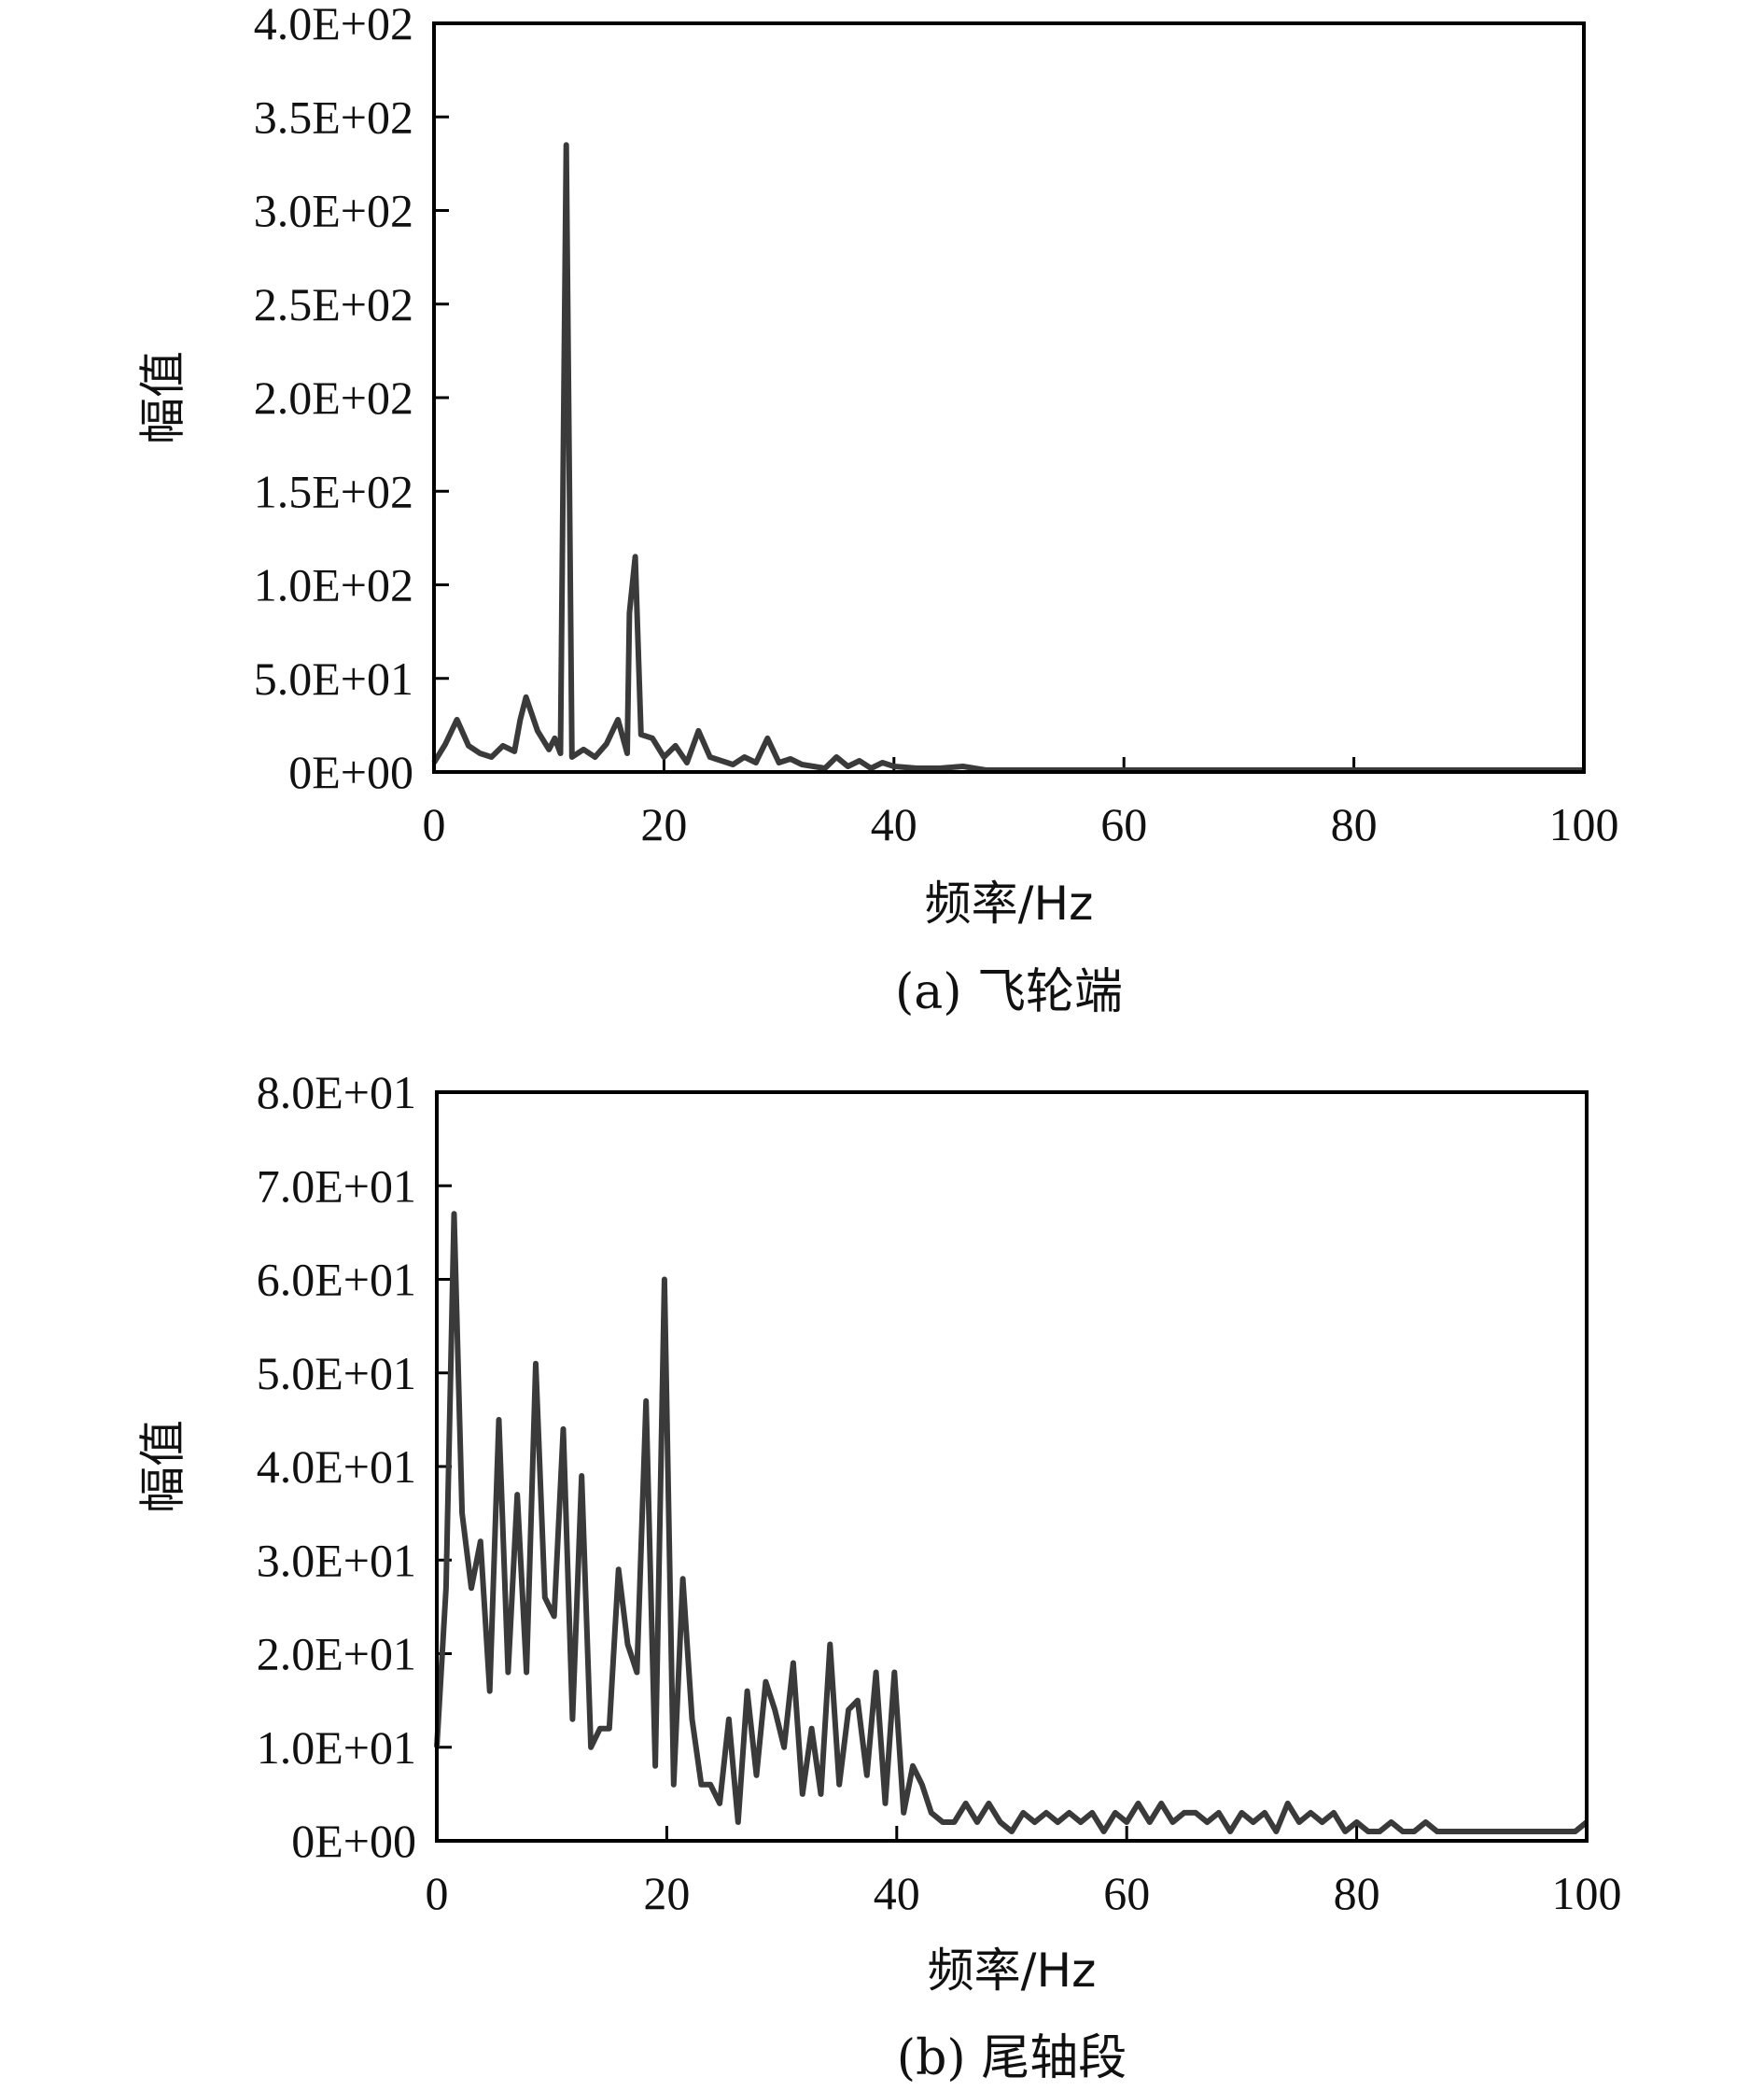 The width and height of the screenshot is (1764, 2091). I want to click on y-tick-label: 1.0E+02, so click(333, 585).